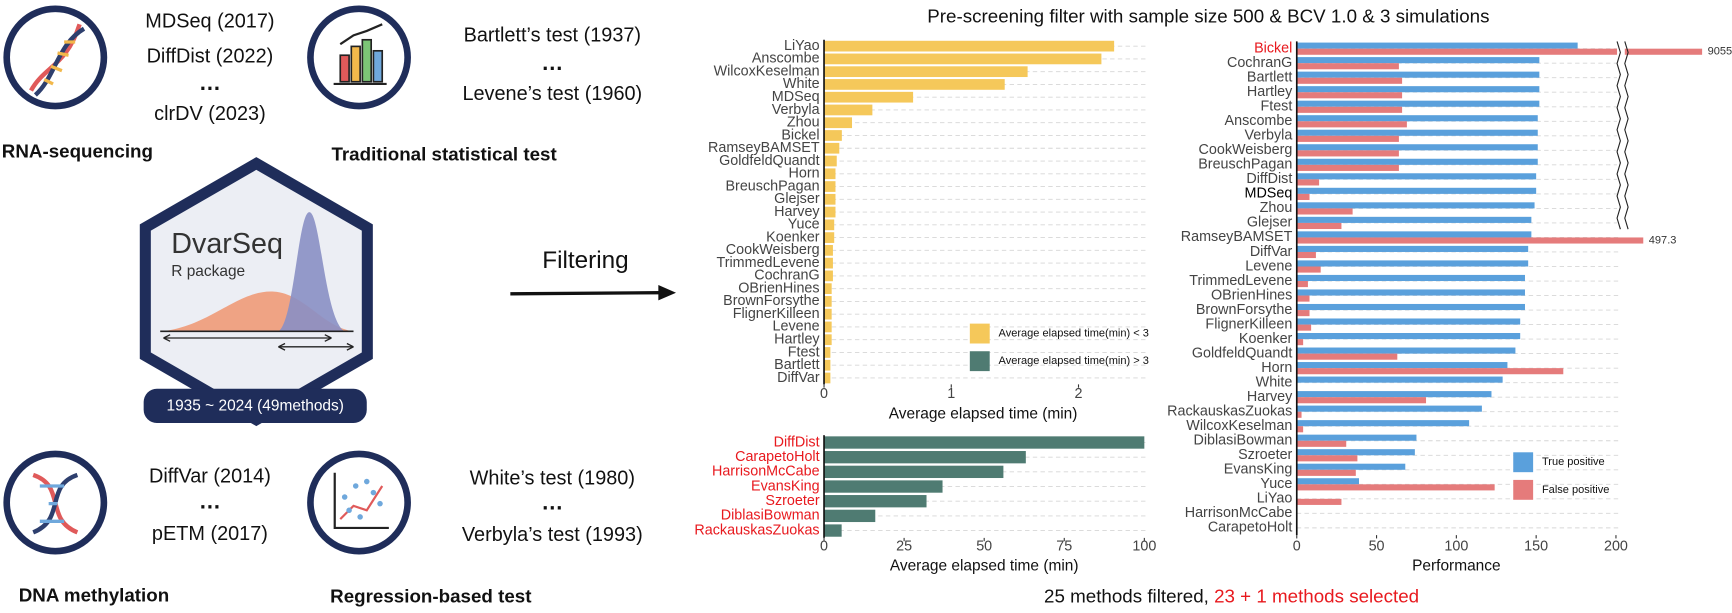 The height and width of the screenshot is (613, 1732). What do you see at coordinates (593, 292) in the screenshot?
I see `arrow` at bounding box center [593, 292].